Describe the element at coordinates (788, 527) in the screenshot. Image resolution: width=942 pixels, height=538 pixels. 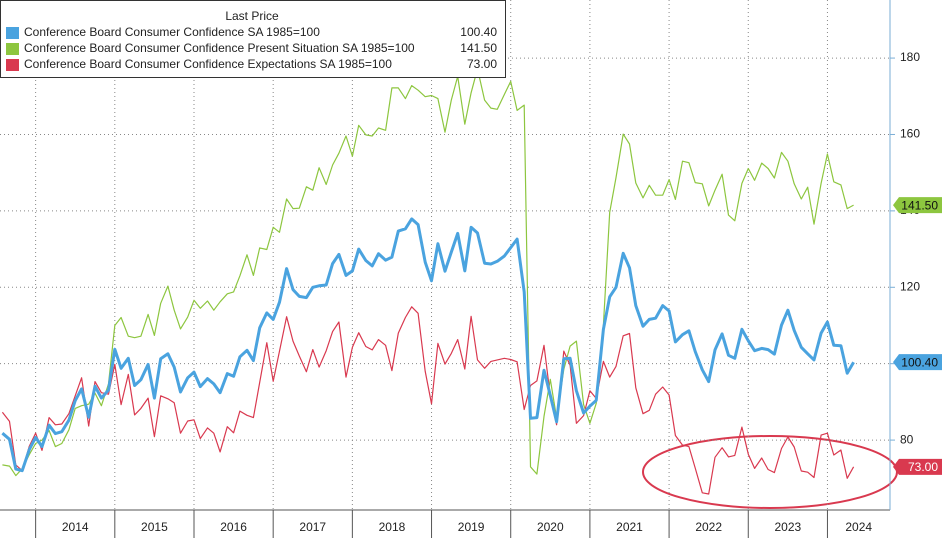
I see `x-tick-label: 2023` at that location.